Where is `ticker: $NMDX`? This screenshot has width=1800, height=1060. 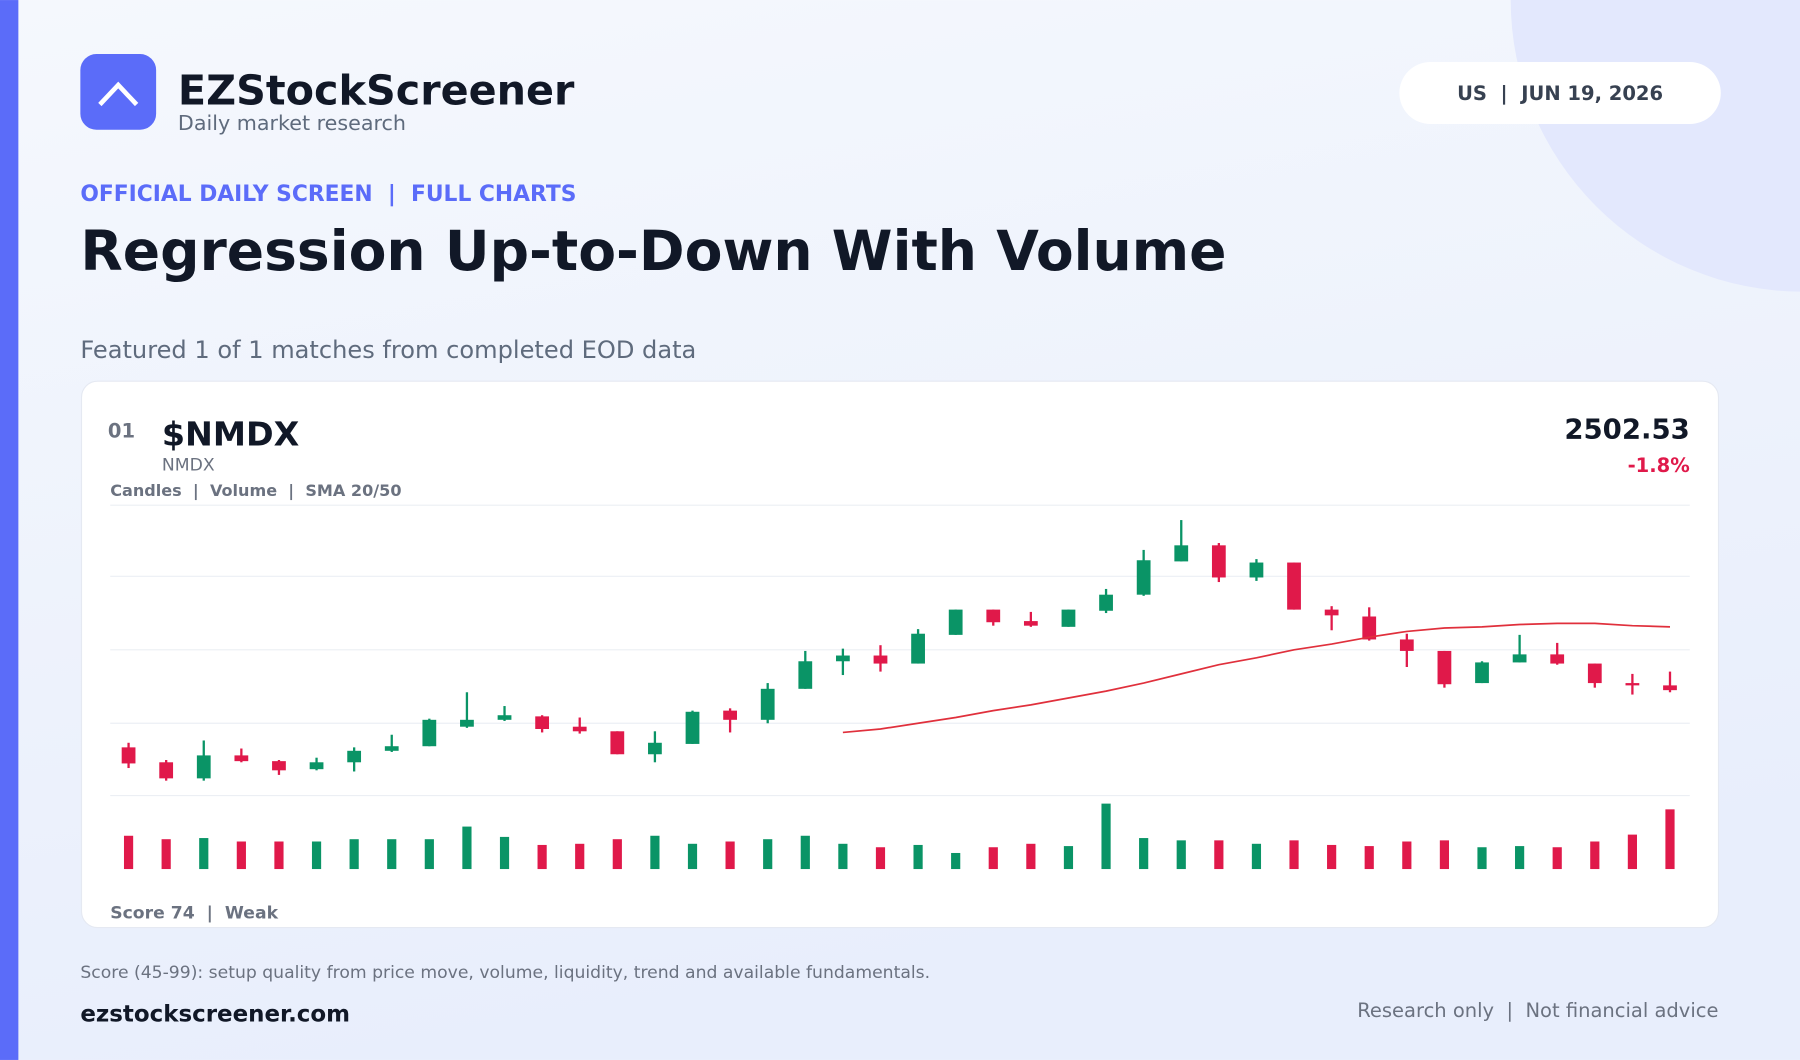
ticker: $NMDX is located at coordinates (230, 433).